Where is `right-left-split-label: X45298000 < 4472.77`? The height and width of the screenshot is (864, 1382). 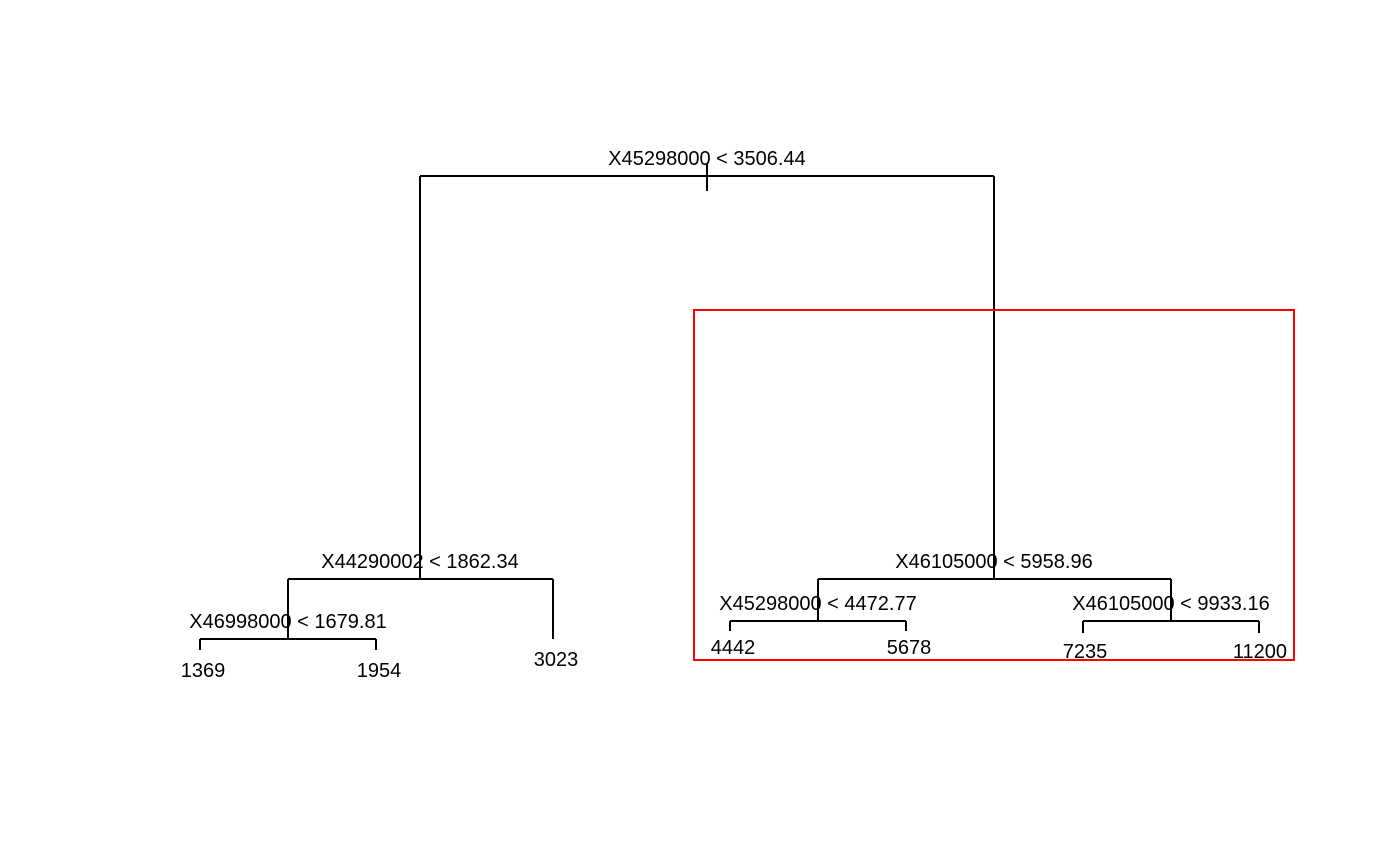 right-left-split-label: X45298000 < 4472.77 is located at coordinates (817, 604).